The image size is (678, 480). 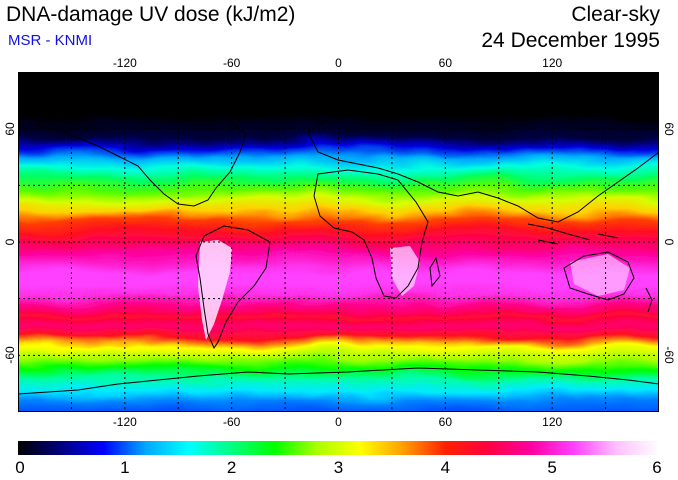 I want to click on bottom-lon-tick: 120, so click(x=552, y=422).